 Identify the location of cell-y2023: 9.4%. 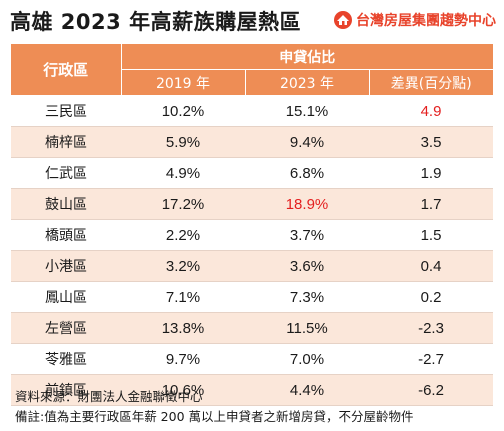
(307, 142).